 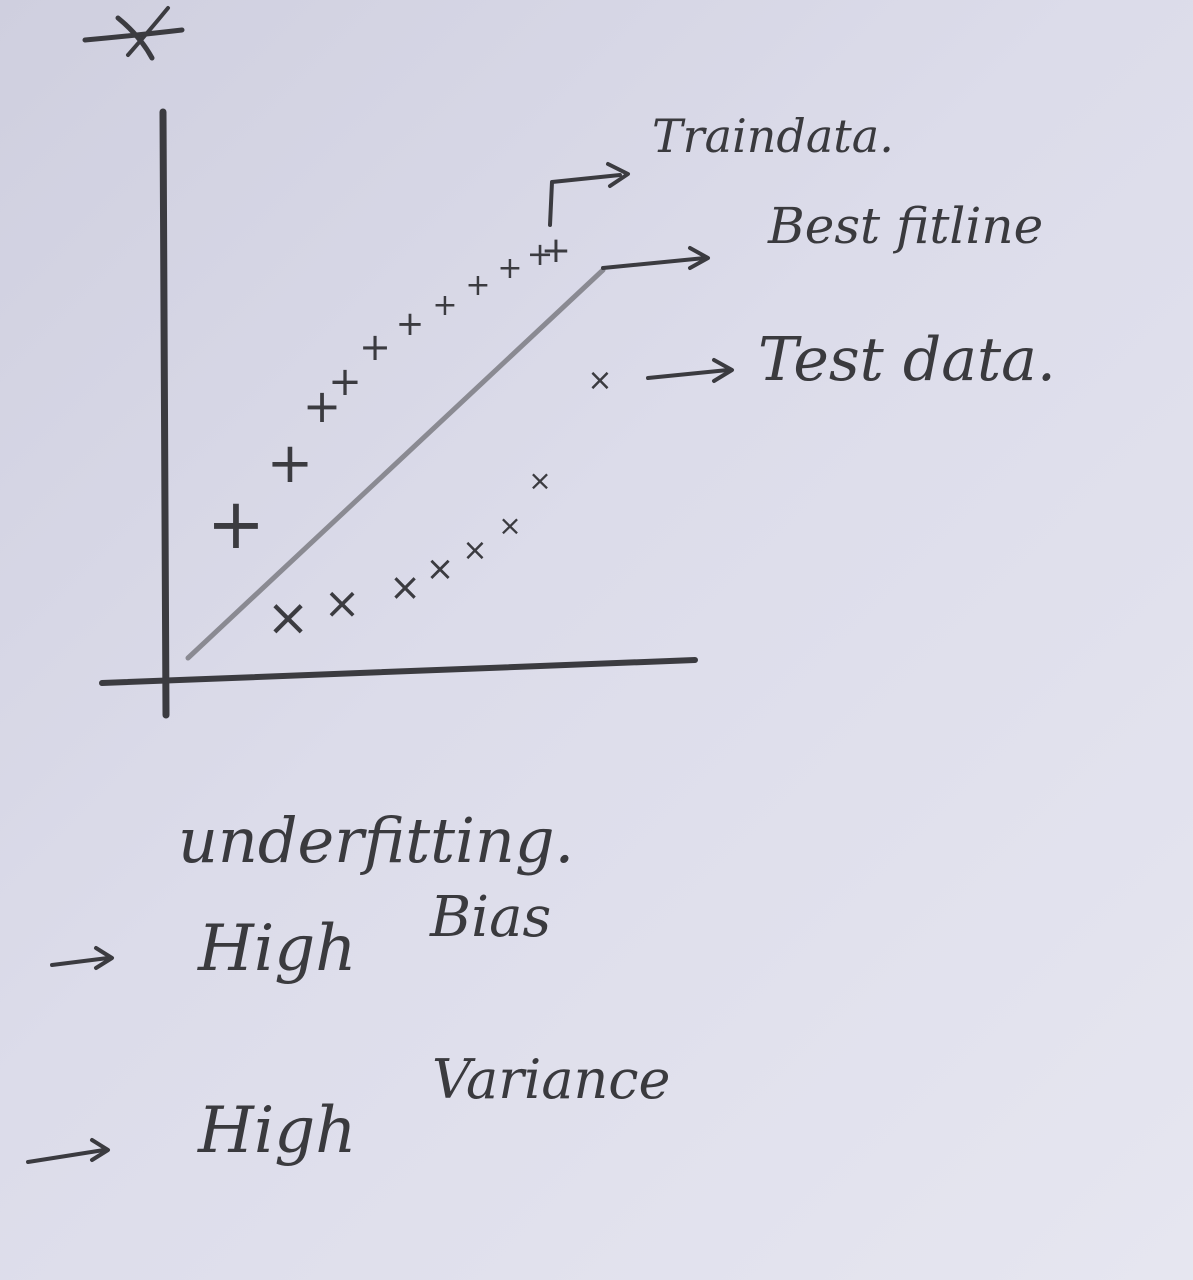 What do you see at coordinates (439, 505) in the screenshot?
I see `test-data-points: × × × × ××××` at bounding box center [439, 505].